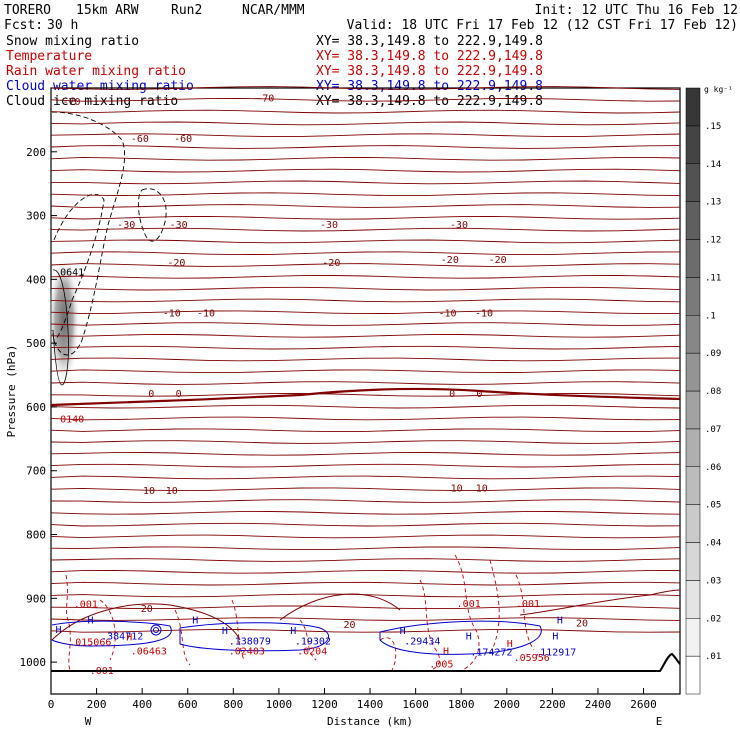 The width and height of the screenshot is (740, 744). I want to click on colorbar-label: .01, so click(713, 657).